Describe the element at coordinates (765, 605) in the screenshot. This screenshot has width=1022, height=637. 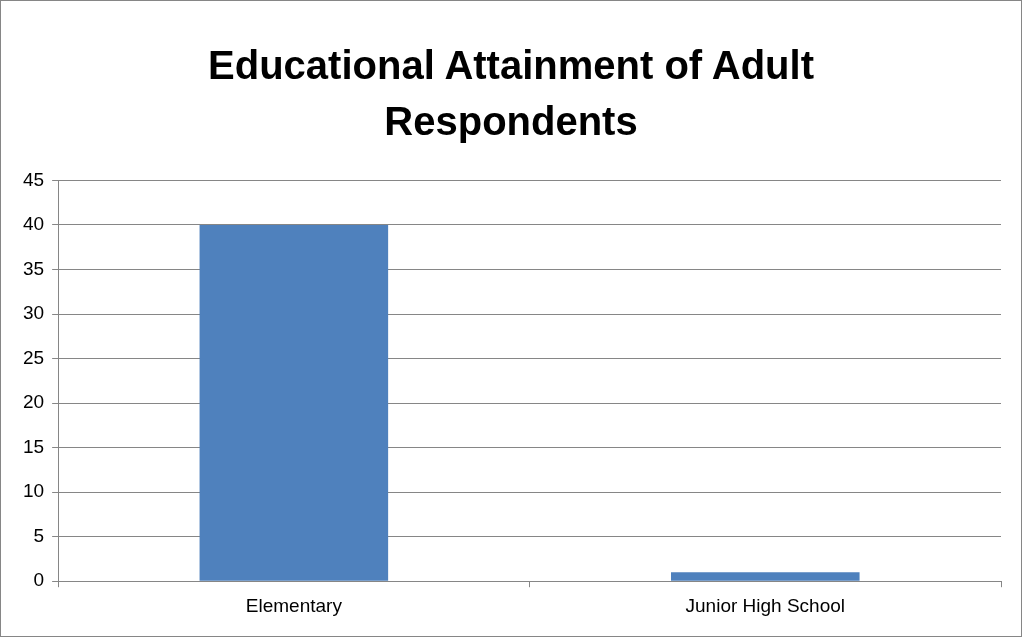
I see `x-tick-label: Junior High School` at that location.